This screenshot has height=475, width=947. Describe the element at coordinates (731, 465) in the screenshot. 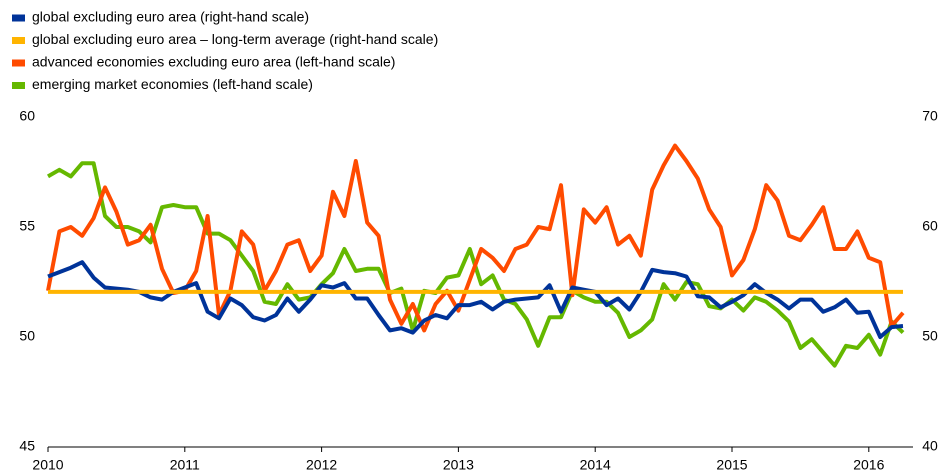

I see `x-tick-label: 2015` at that location.